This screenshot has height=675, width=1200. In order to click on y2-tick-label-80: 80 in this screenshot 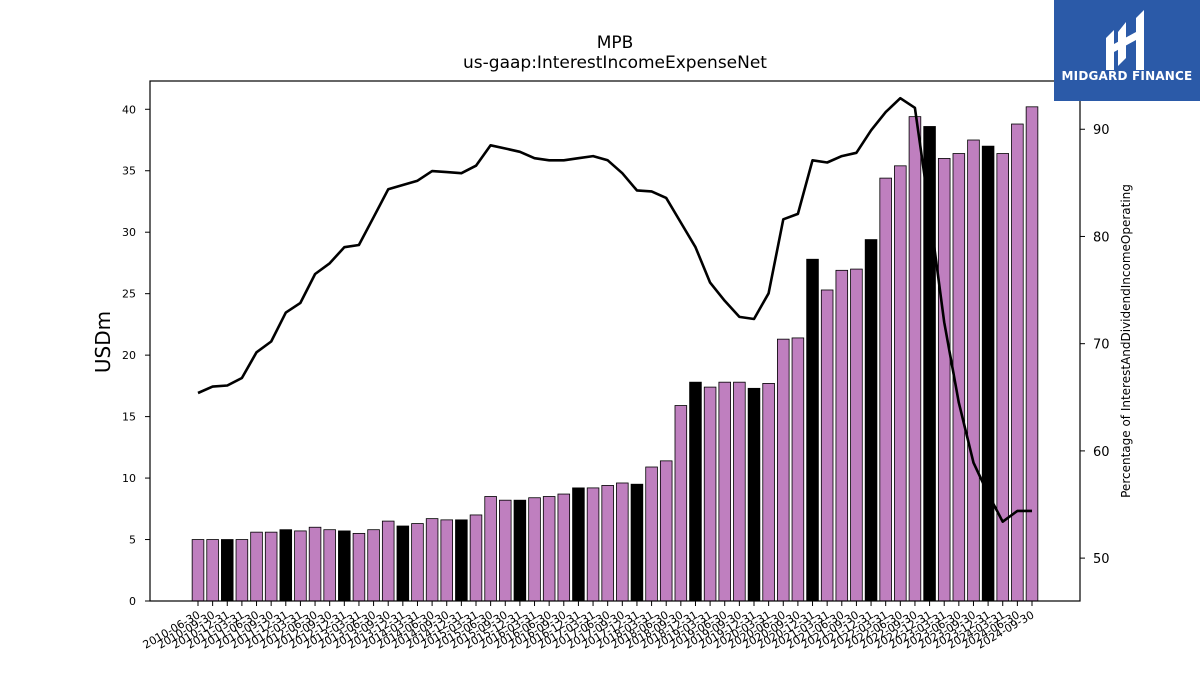, I will do `click(1101, 237)`.